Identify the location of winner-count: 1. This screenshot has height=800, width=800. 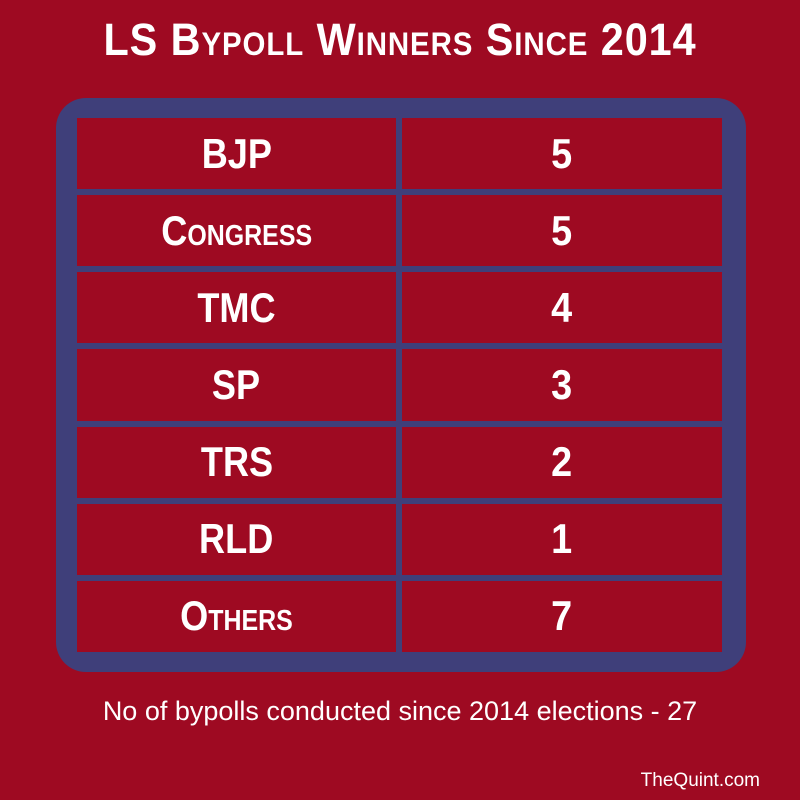
(562, 539).